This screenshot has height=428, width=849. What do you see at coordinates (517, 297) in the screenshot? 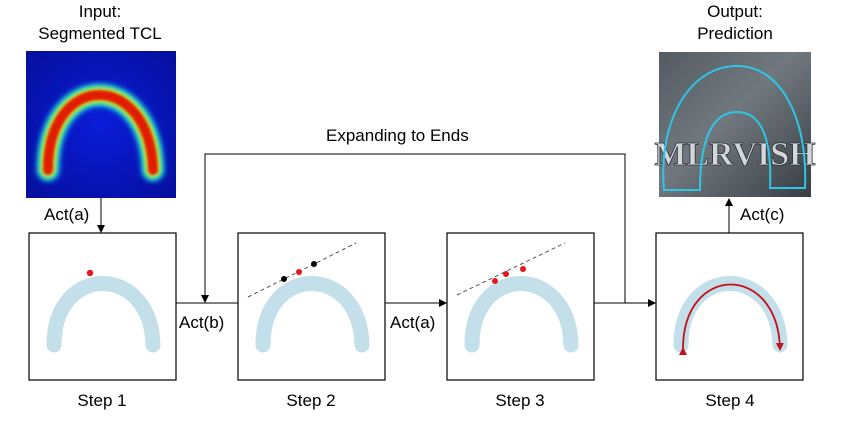
I see `step-3-tcl` at bounding box center [517, 297].